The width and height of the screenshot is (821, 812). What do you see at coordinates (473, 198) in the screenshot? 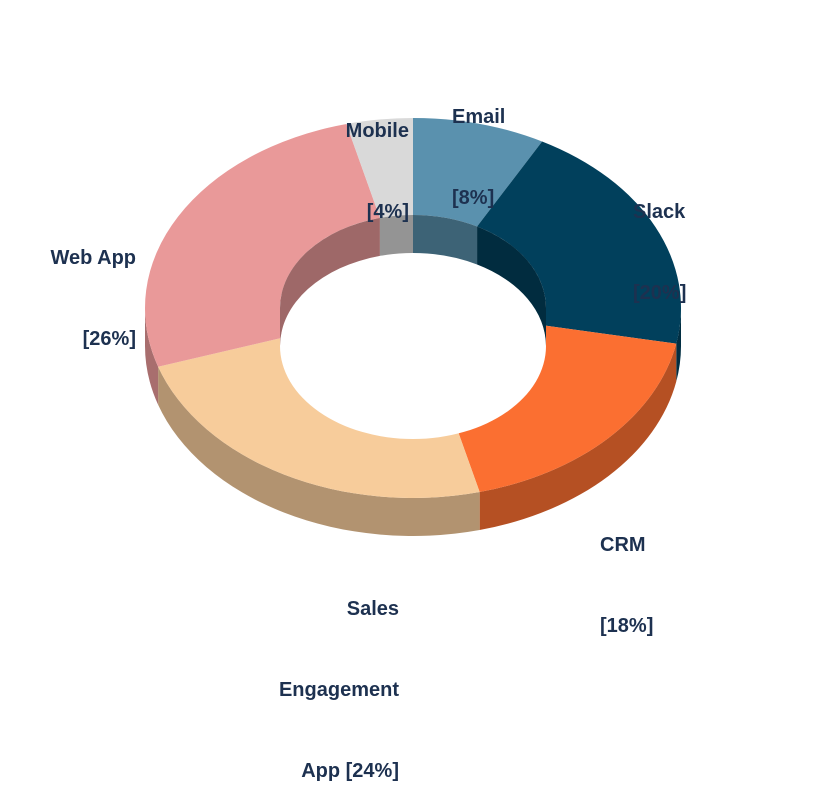
I see `label-email-percent: [8%]` at bounding box center [473, 198].